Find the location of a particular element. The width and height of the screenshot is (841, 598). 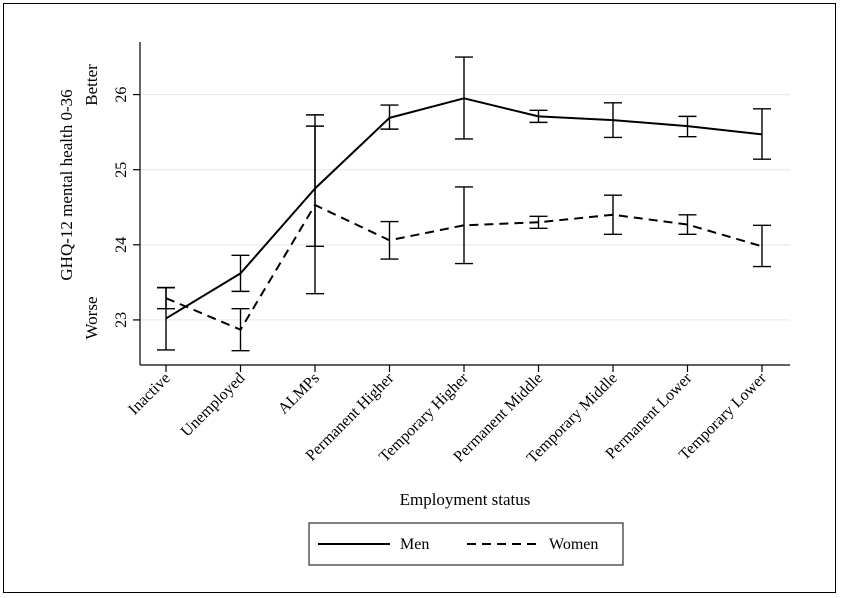

legend-label-women: Women is located at coordinates (573, 544).